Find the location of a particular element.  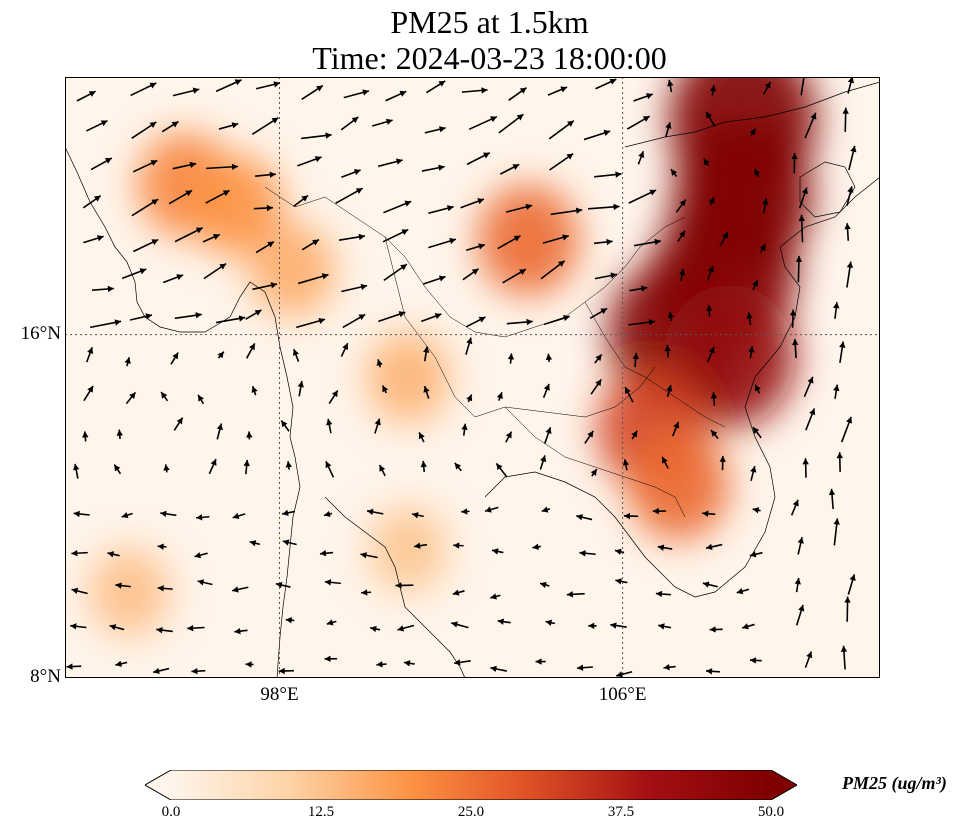

coastline-thailand-gulf is located at coordinates (395, 587).